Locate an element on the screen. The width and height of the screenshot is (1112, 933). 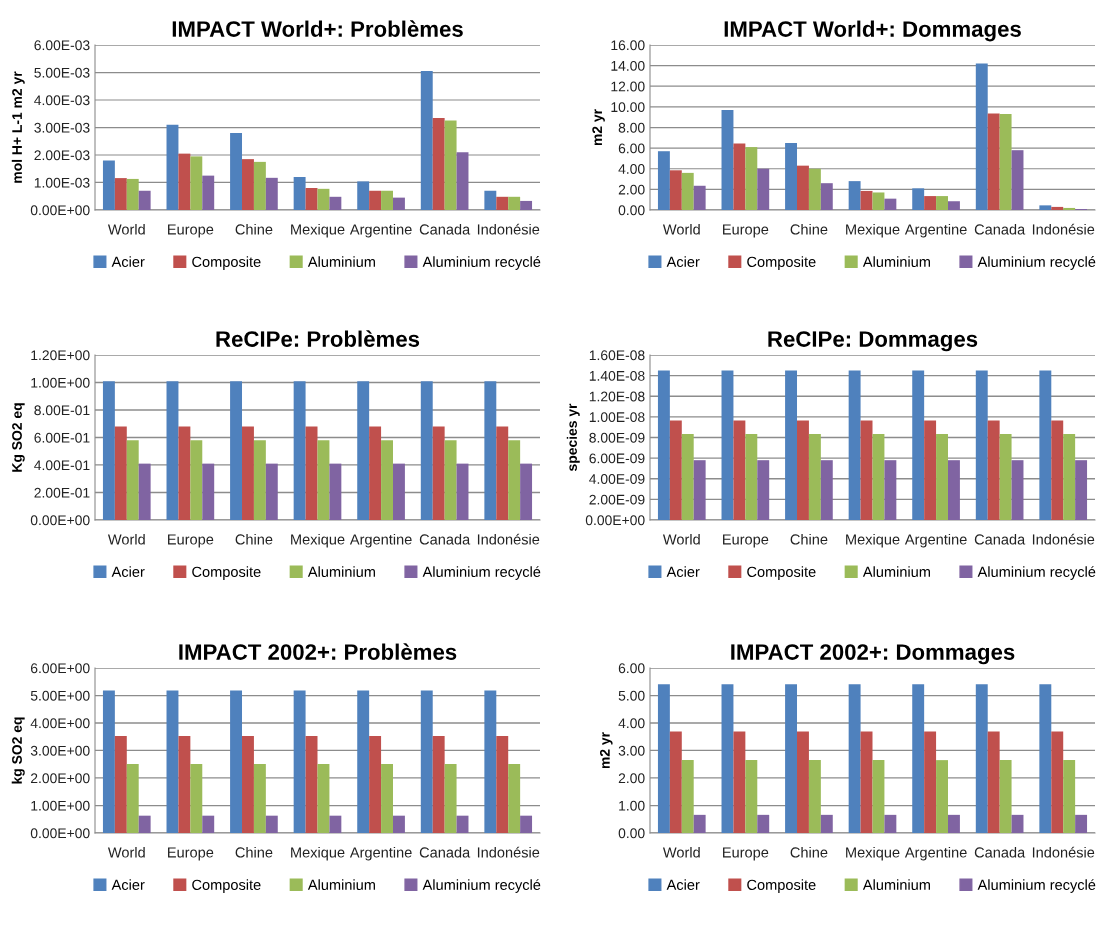
y-tick-label: 5.00E+00 is located at coordinates (60, 695).